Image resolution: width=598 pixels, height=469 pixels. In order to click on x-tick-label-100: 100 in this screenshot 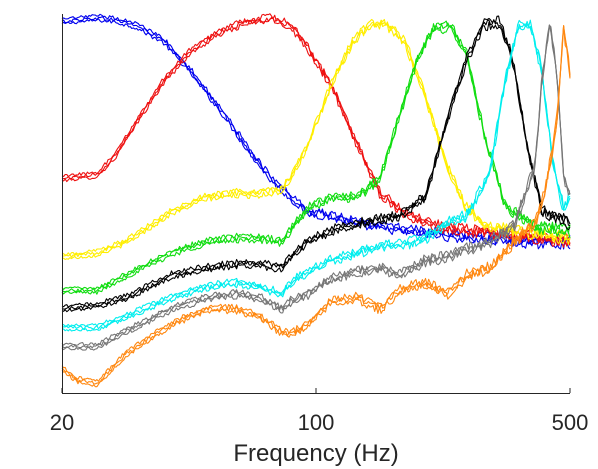, I will do `click(316, 422)`.